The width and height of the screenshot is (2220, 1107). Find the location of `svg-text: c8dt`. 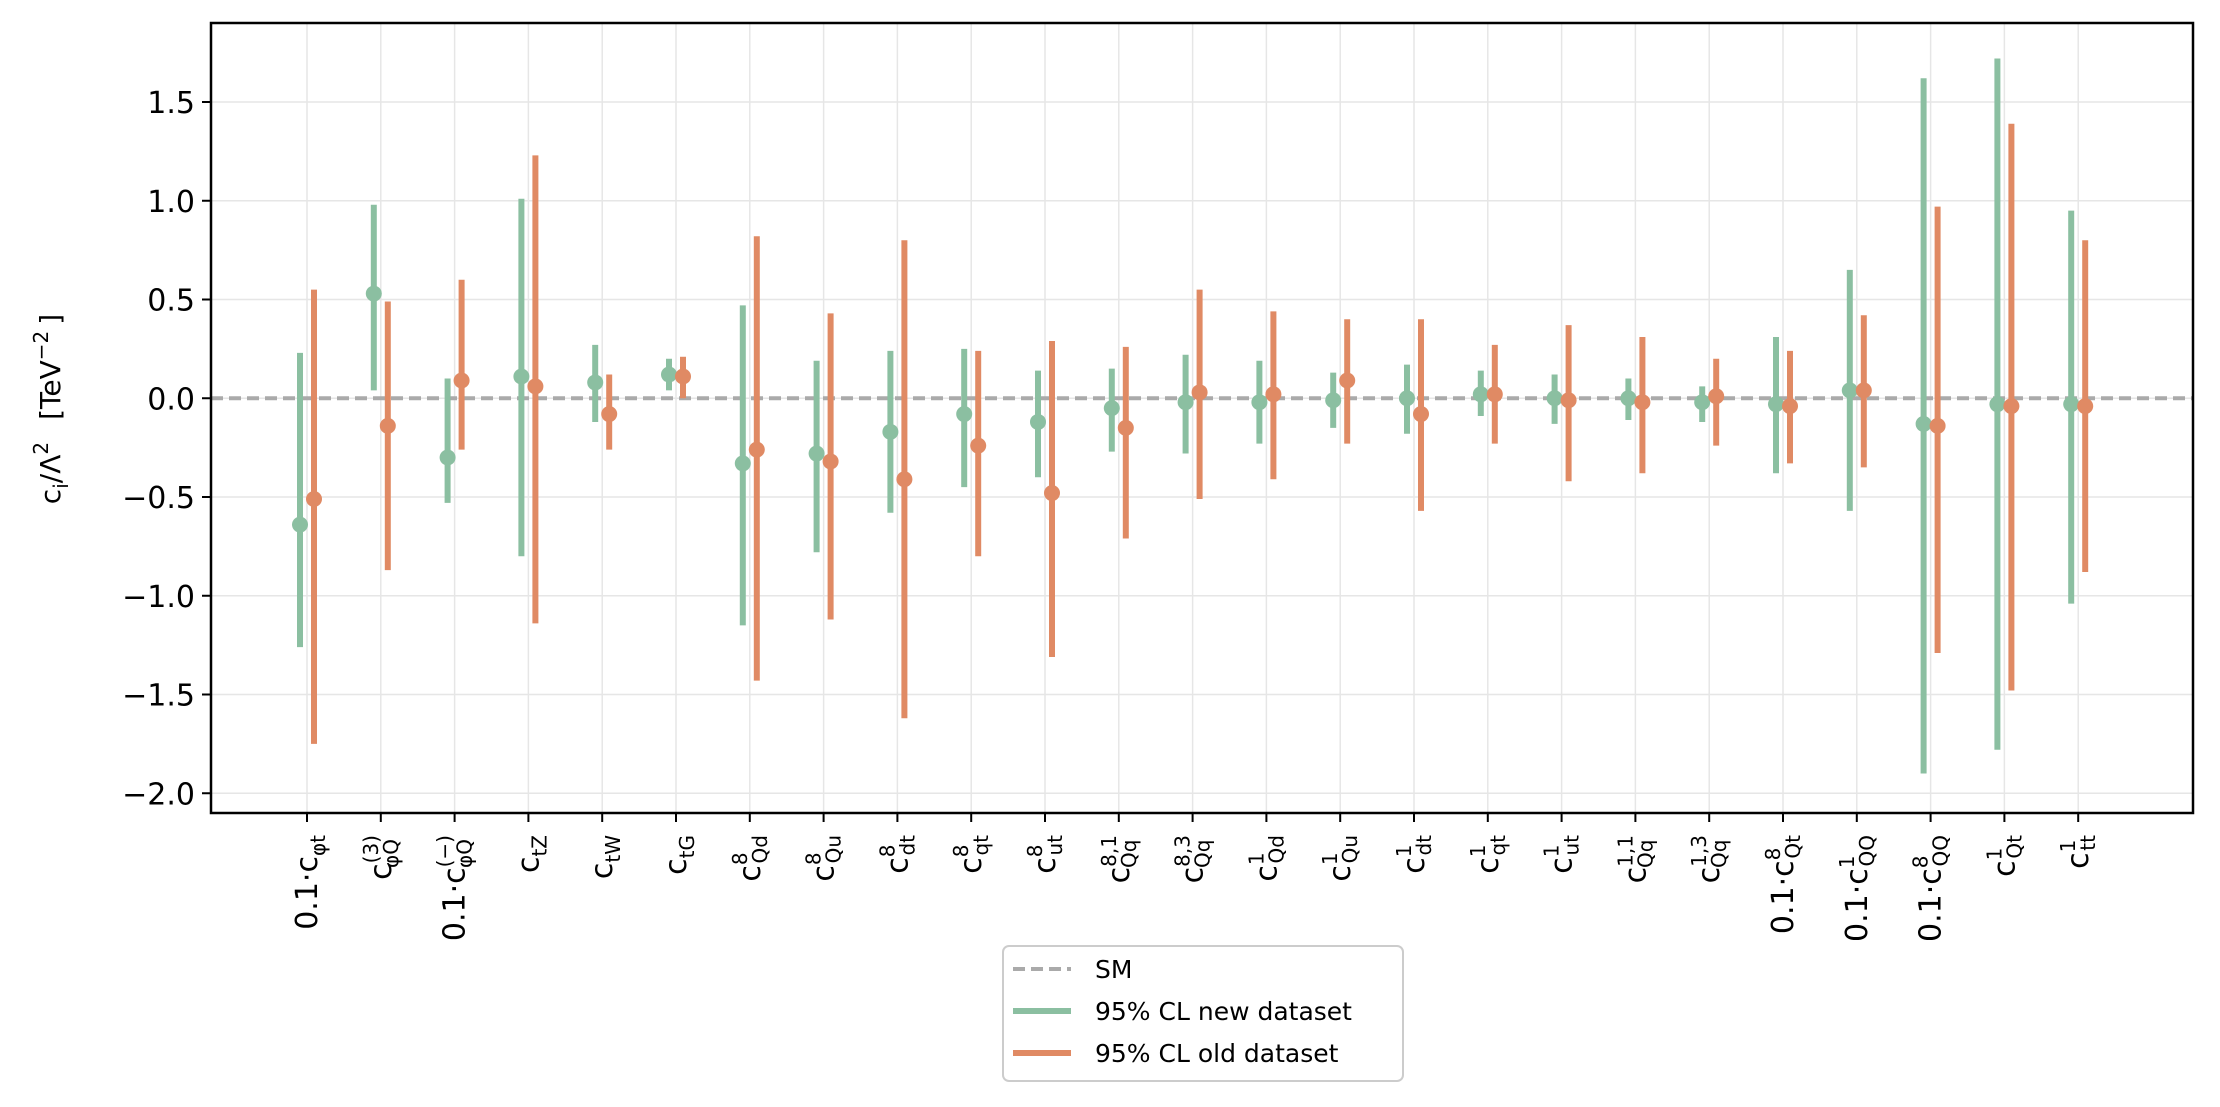

svg-text: c8dt is located at coordinates (897, 854).